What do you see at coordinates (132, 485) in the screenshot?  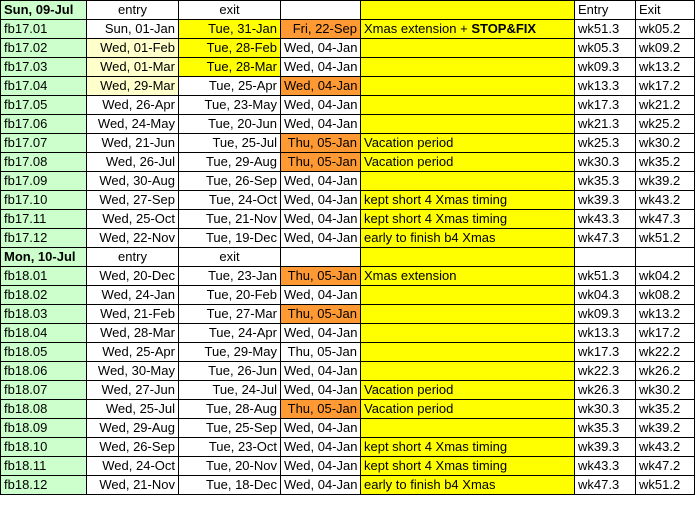 I see `entry-date-cell: Wed, 21-Nov` at bounding box center [132, 485].